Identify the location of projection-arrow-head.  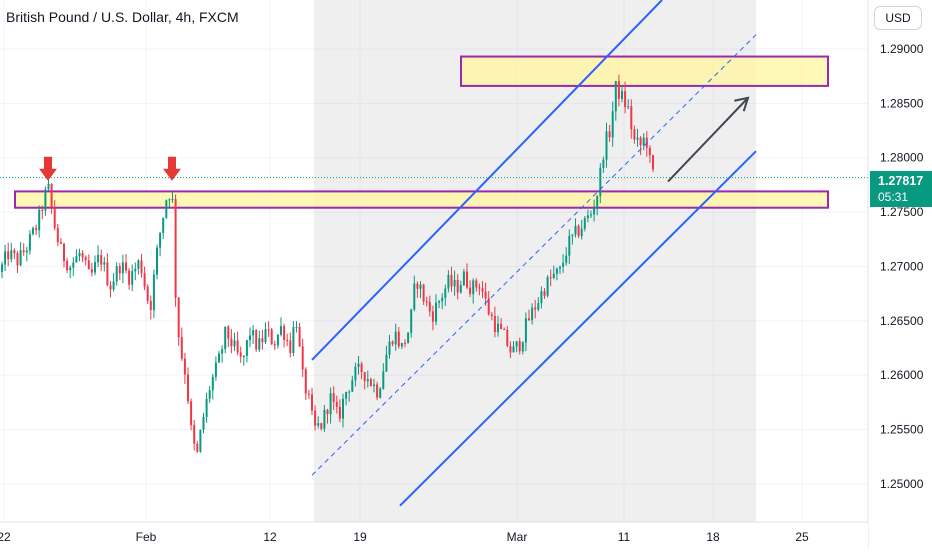
(742, 104).